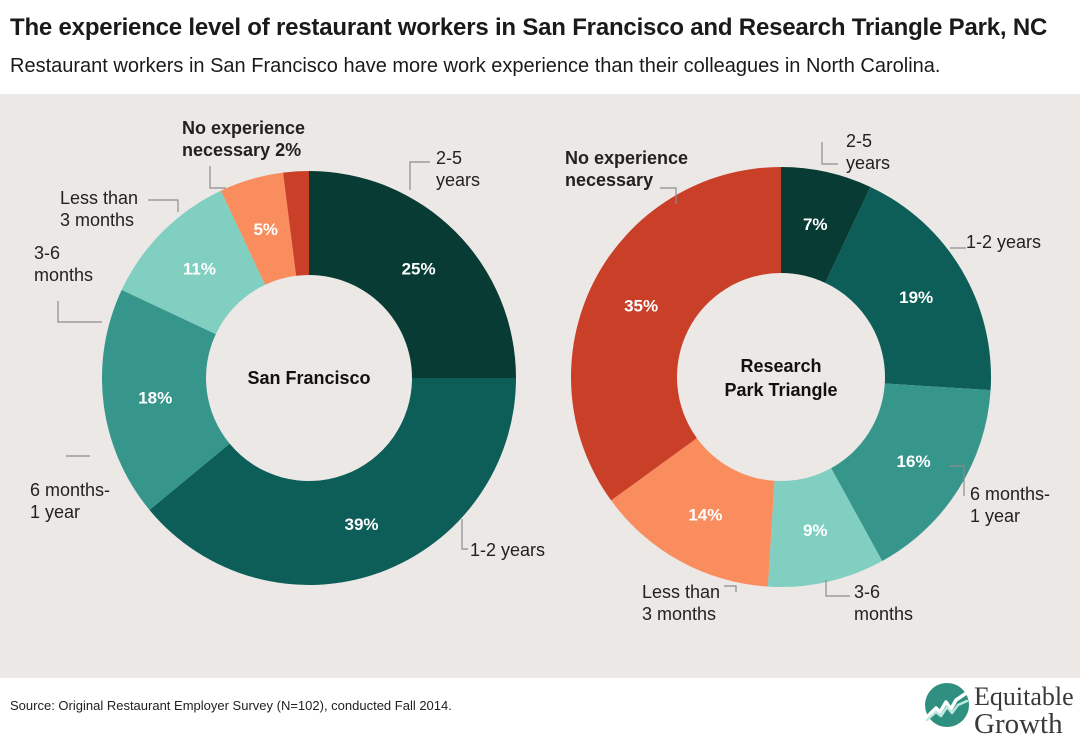 Image resolution: width=1080 pixels, height=744 pixels. Describe the element at coordinates (79, 312) in the screenshot. I see `chart1-leader-3-6-months` at that location.